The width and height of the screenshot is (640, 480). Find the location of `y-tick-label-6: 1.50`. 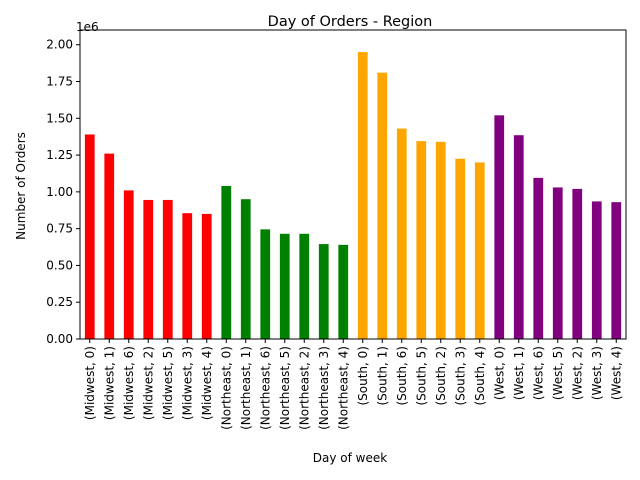

y-tick-label-6: 1.50 is located at coordinates (59, 118).